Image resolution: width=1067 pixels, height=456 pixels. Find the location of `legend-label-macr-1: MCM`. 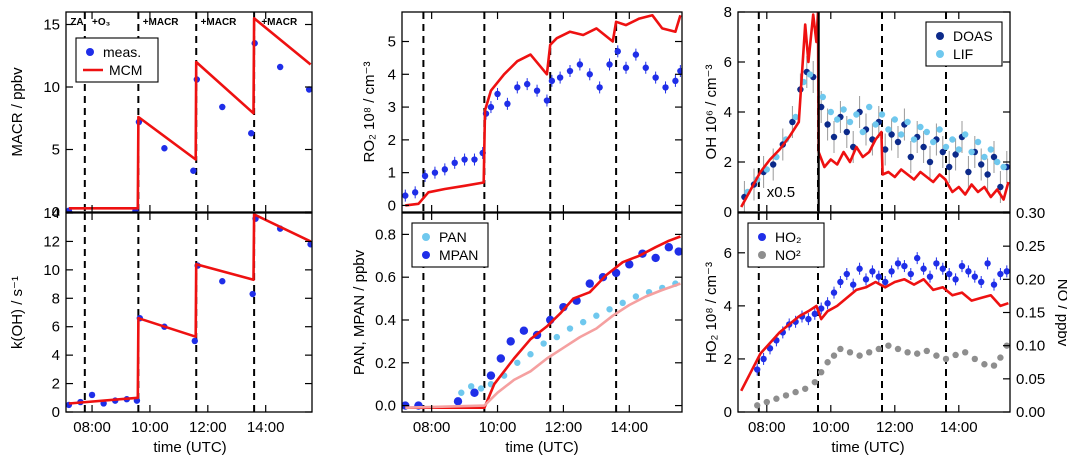

legend-label-macr-1: MCM is located at coordinates (125, 70).